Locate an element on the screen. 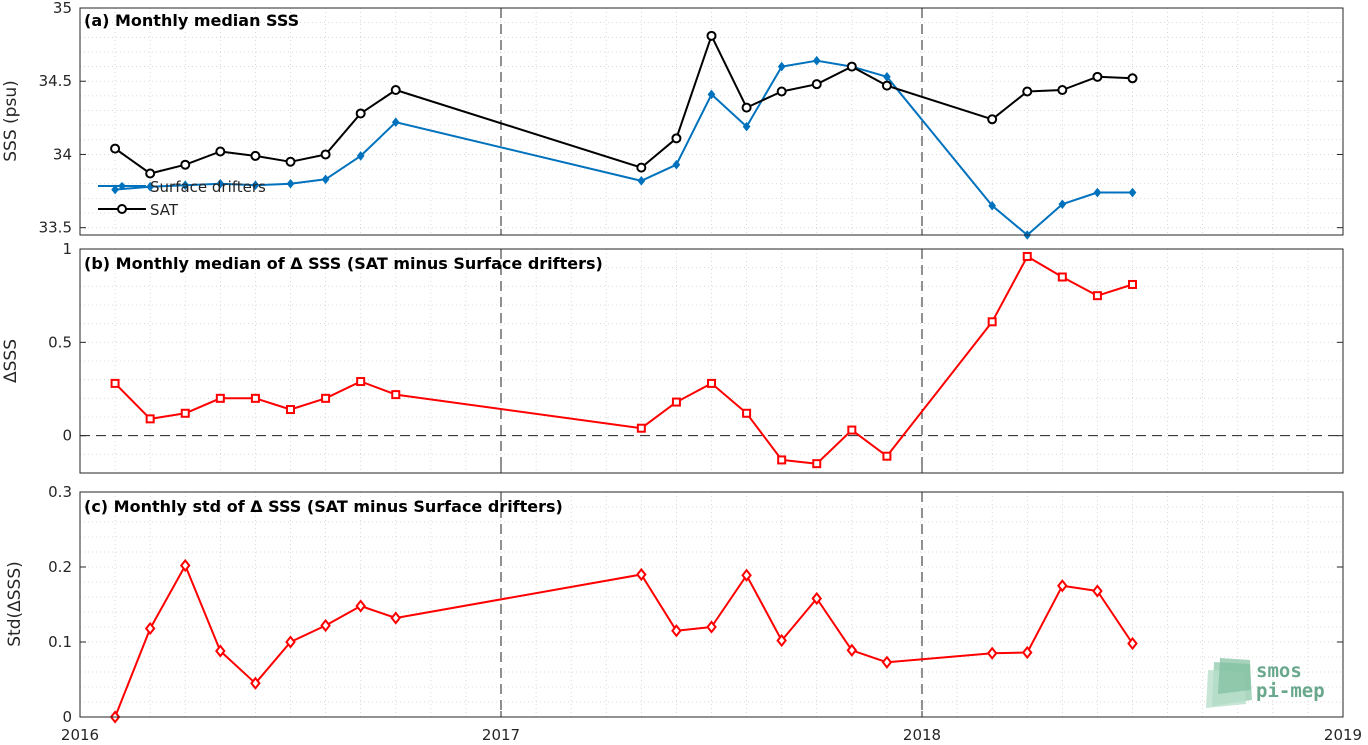 This screenshot has width=1368, height=745. legend-marker-sat is located at coordinates (122, 209).